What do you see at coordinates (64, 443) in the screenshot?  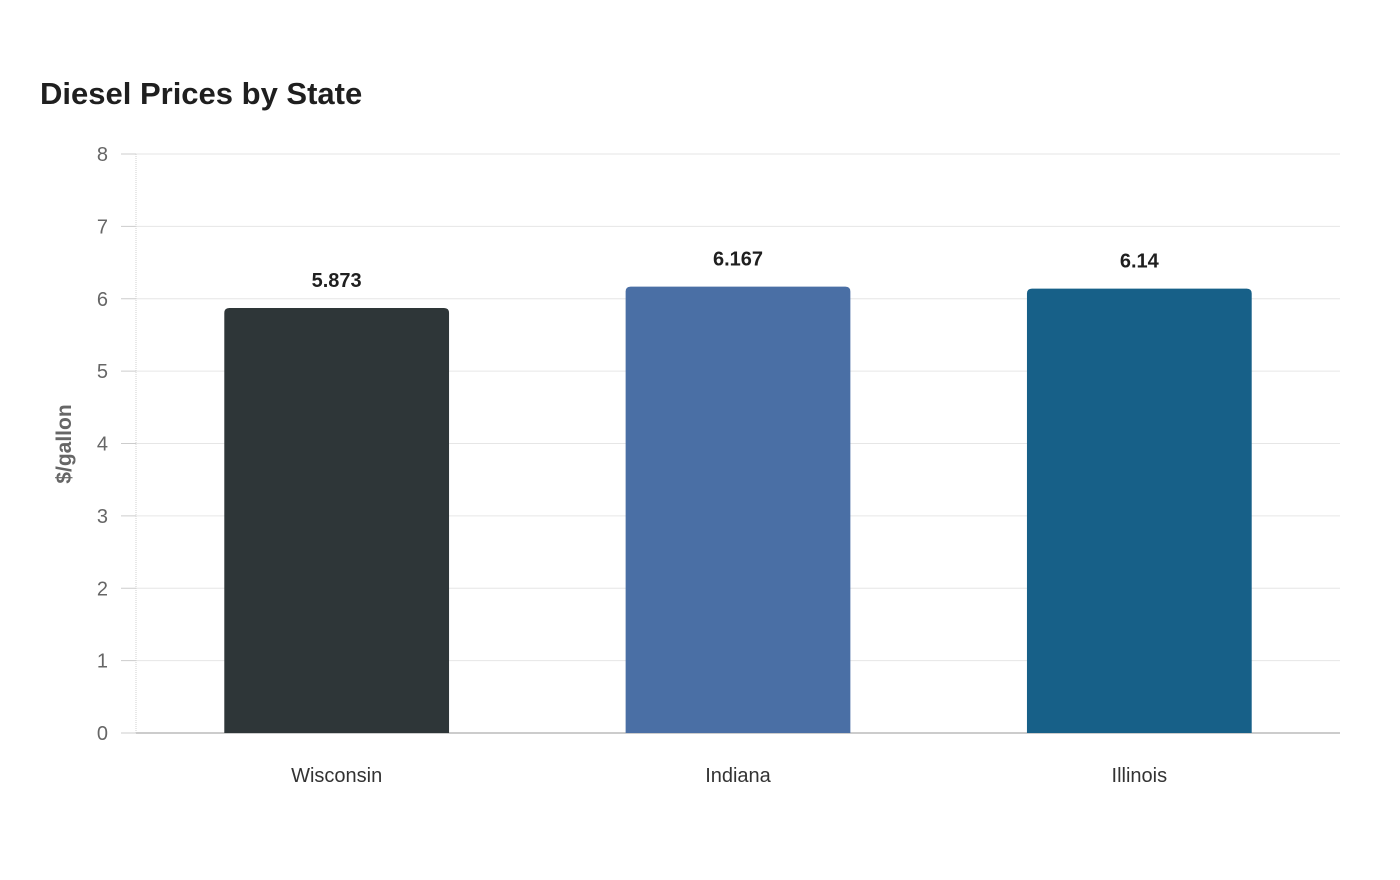 I see `y-axis-title: $/gallon` at bounding box center [64, 443].